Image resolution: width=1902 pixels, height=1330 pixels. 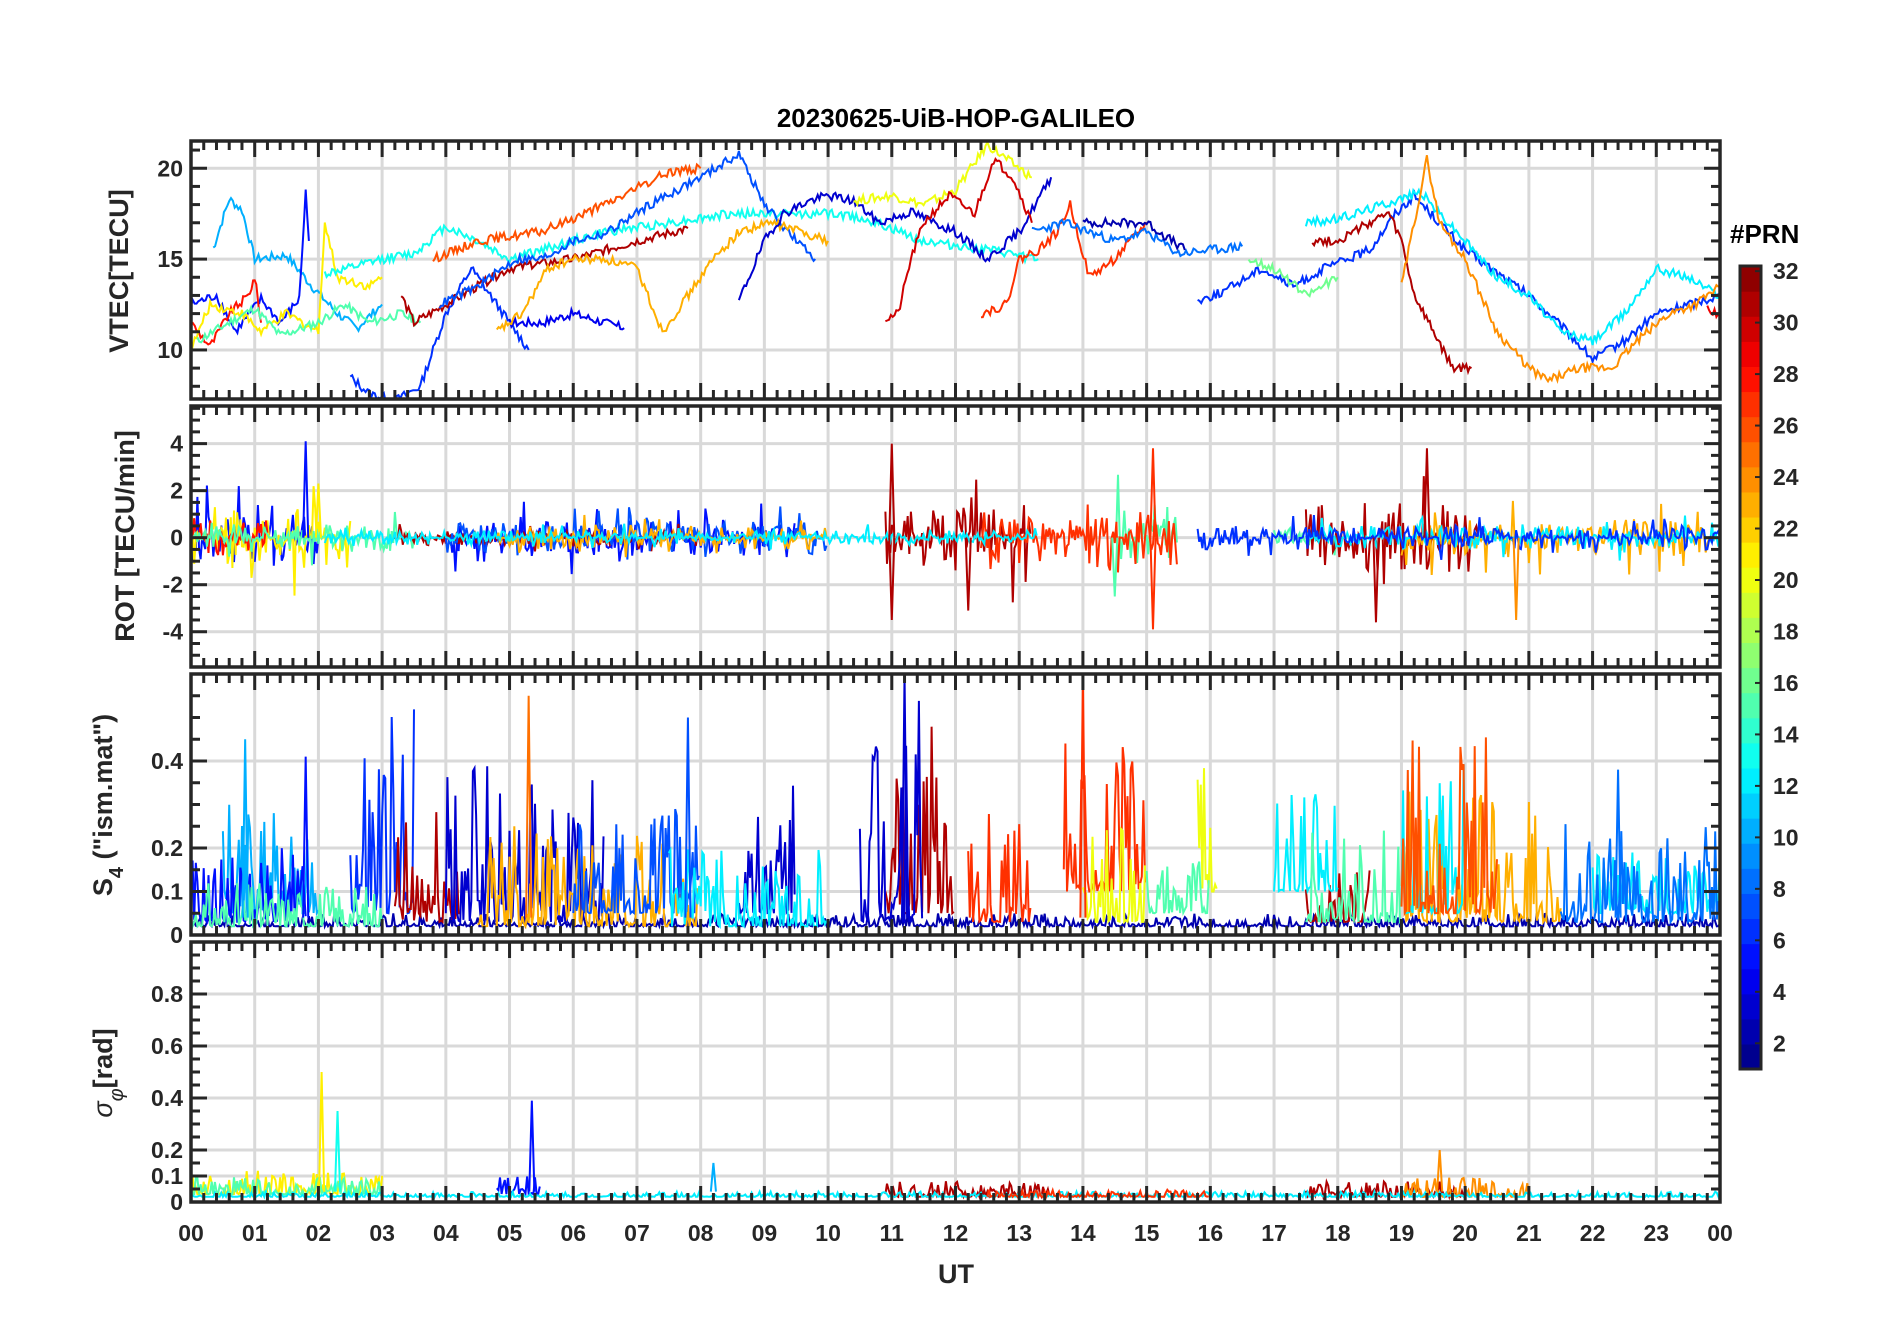 I want to click on colorbar-tick-label: 18, so click(x=1786, y=631).